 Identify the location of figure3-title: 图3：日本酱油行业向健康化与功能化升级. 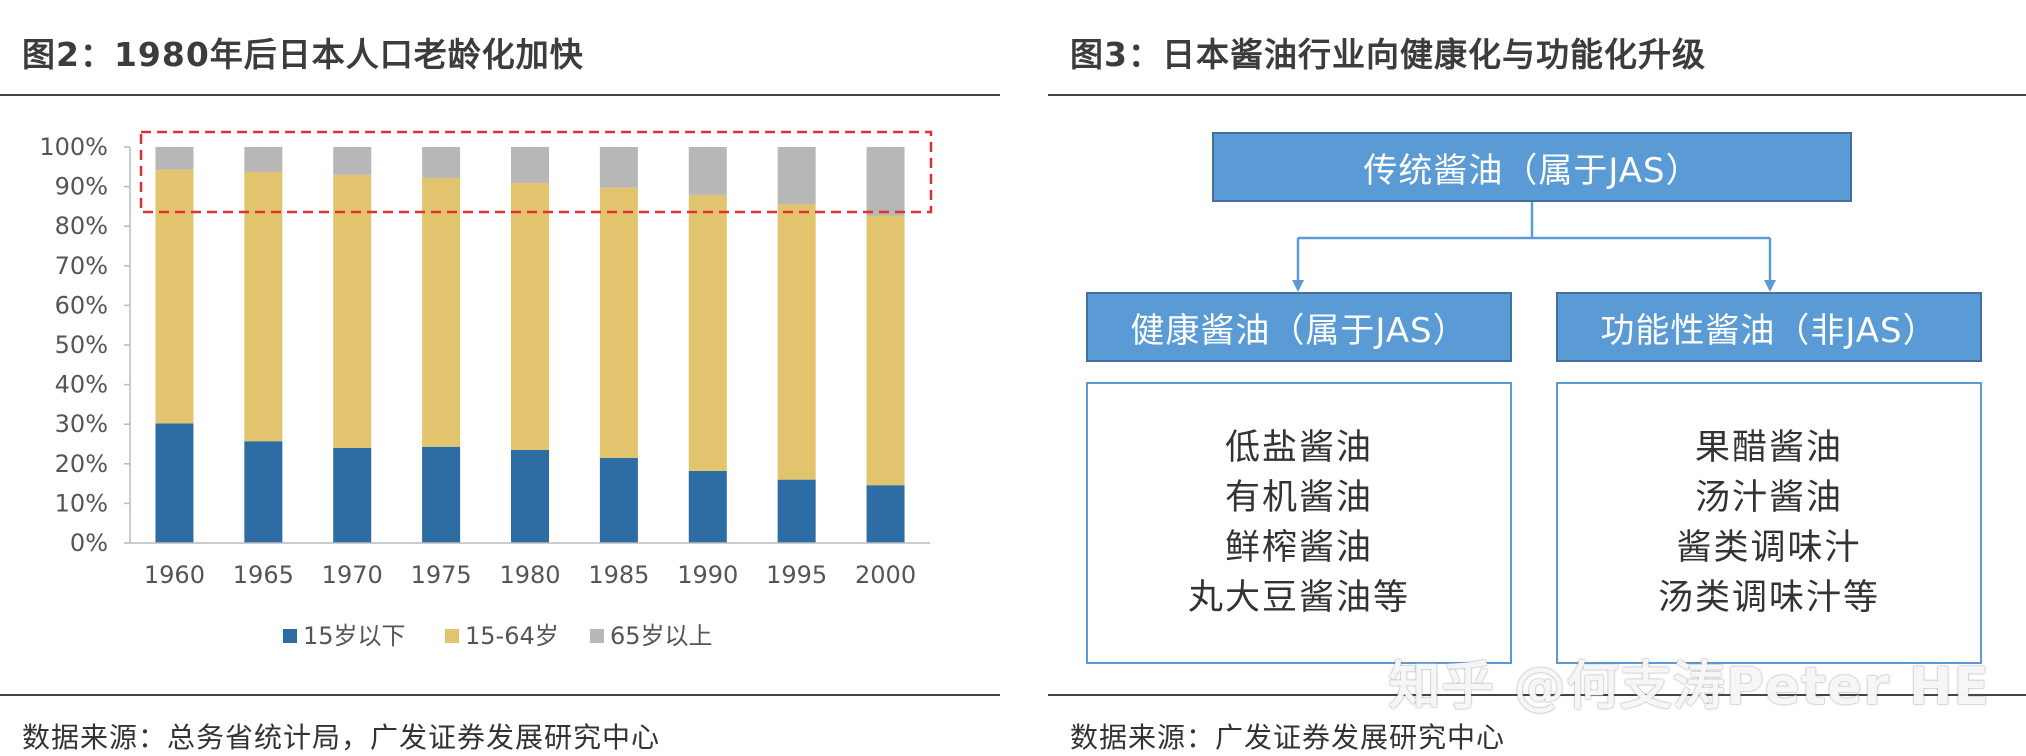
(1388, 54).